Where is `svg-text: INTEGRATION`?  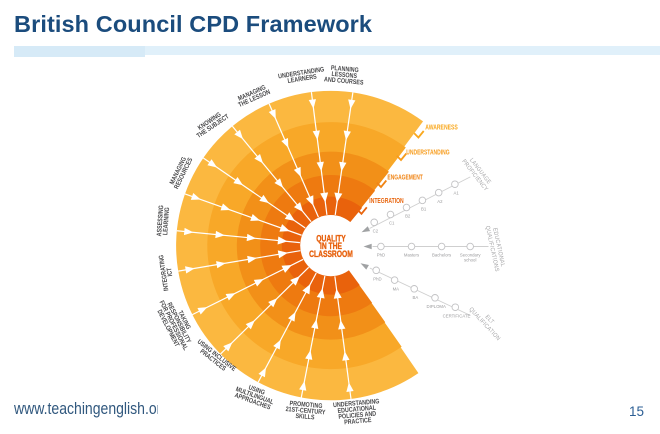
svg-text: INTEGRATION is located at coordinates (386, 201).